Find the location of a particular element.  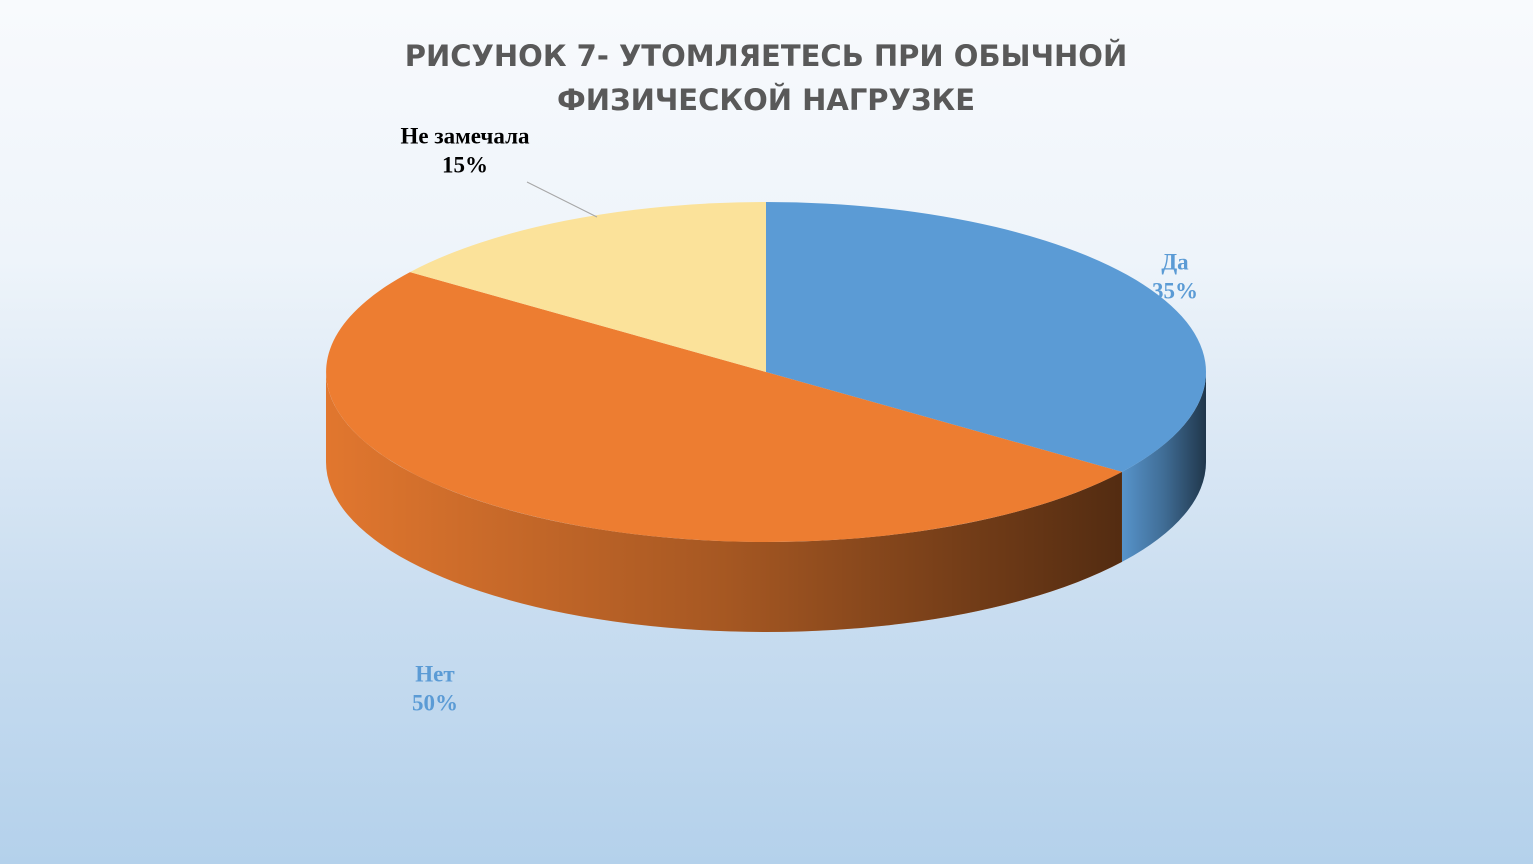

data-label-name: Да is located at coordinates (1175, 261).